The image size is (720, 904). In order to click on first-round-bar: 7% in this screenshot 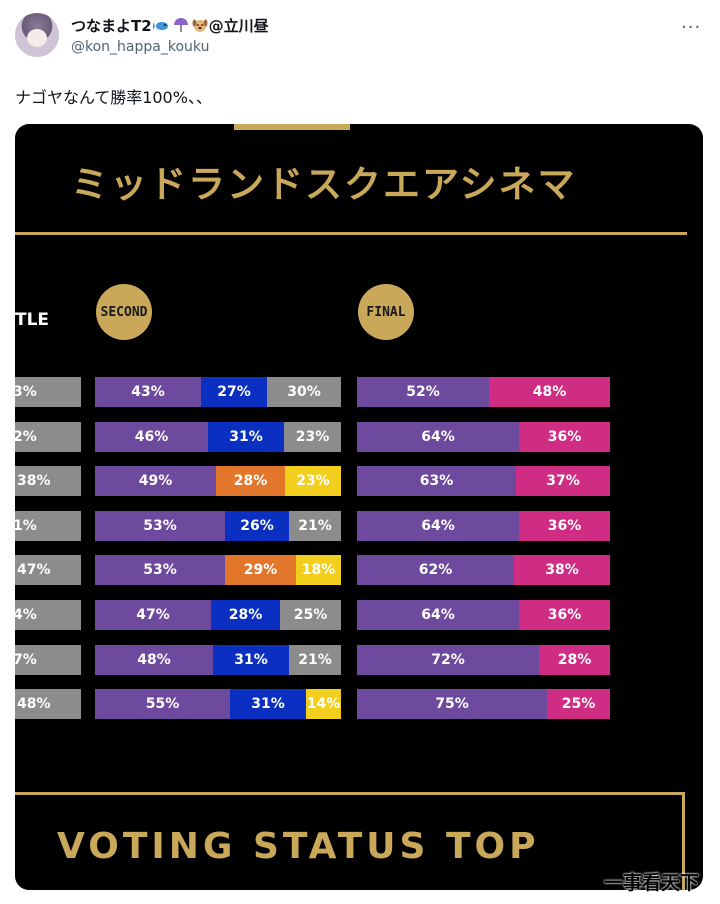, I will do `click(48, 660)`.